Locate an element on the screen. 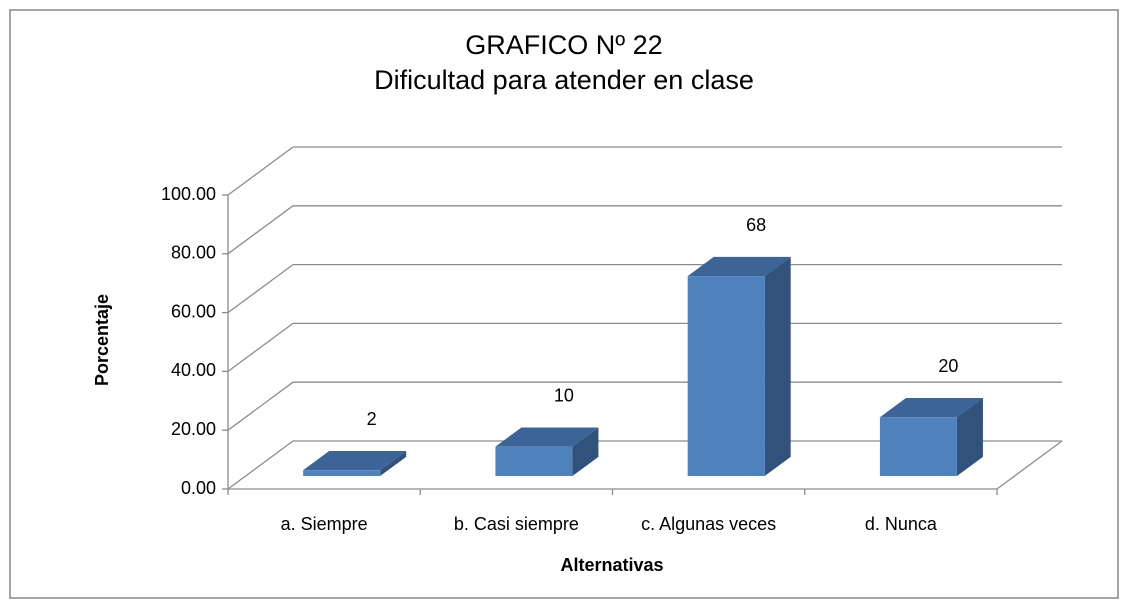  chart-subtitle: Dificultad para atender en clase is located at coordinates (564, 80).